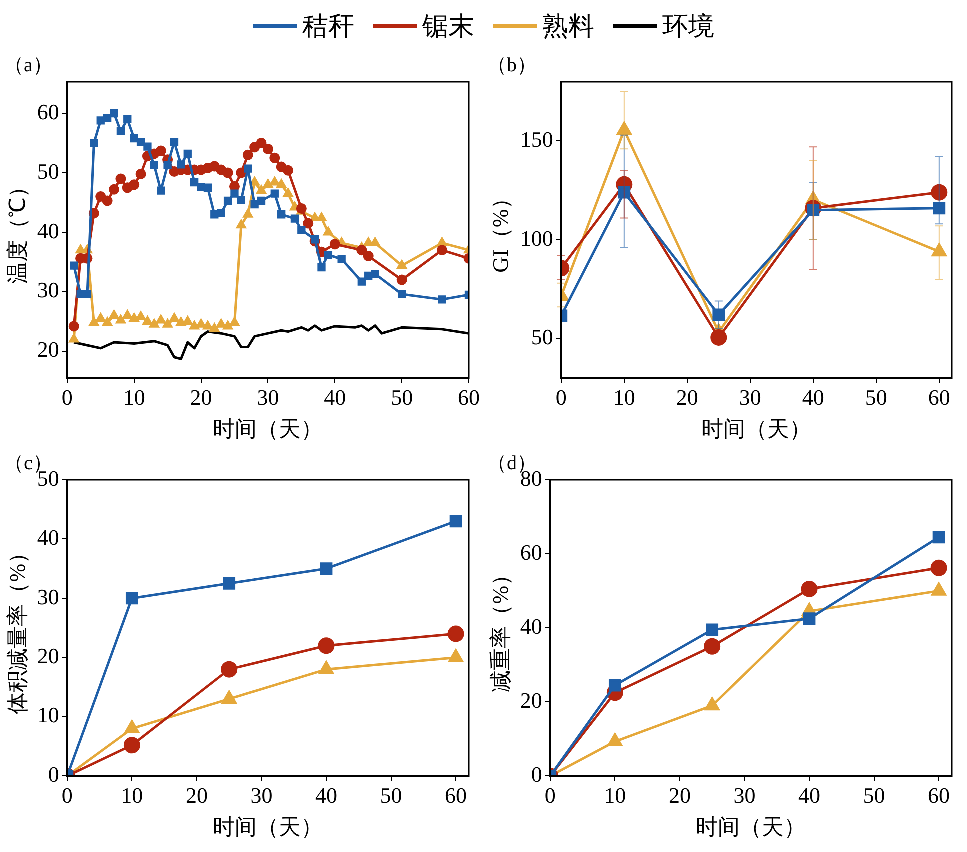  What do you see at coordinates (17, 230) in the screenshot?
I see `y-axis-title: 温度（℃）` at bounding box center [17, 230].